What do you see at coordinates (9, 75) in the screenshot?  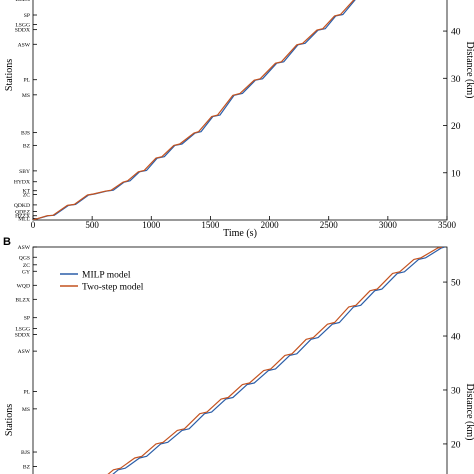 I see `panel-a-left-axis-title: Stations` at bounding box center [9, 75].